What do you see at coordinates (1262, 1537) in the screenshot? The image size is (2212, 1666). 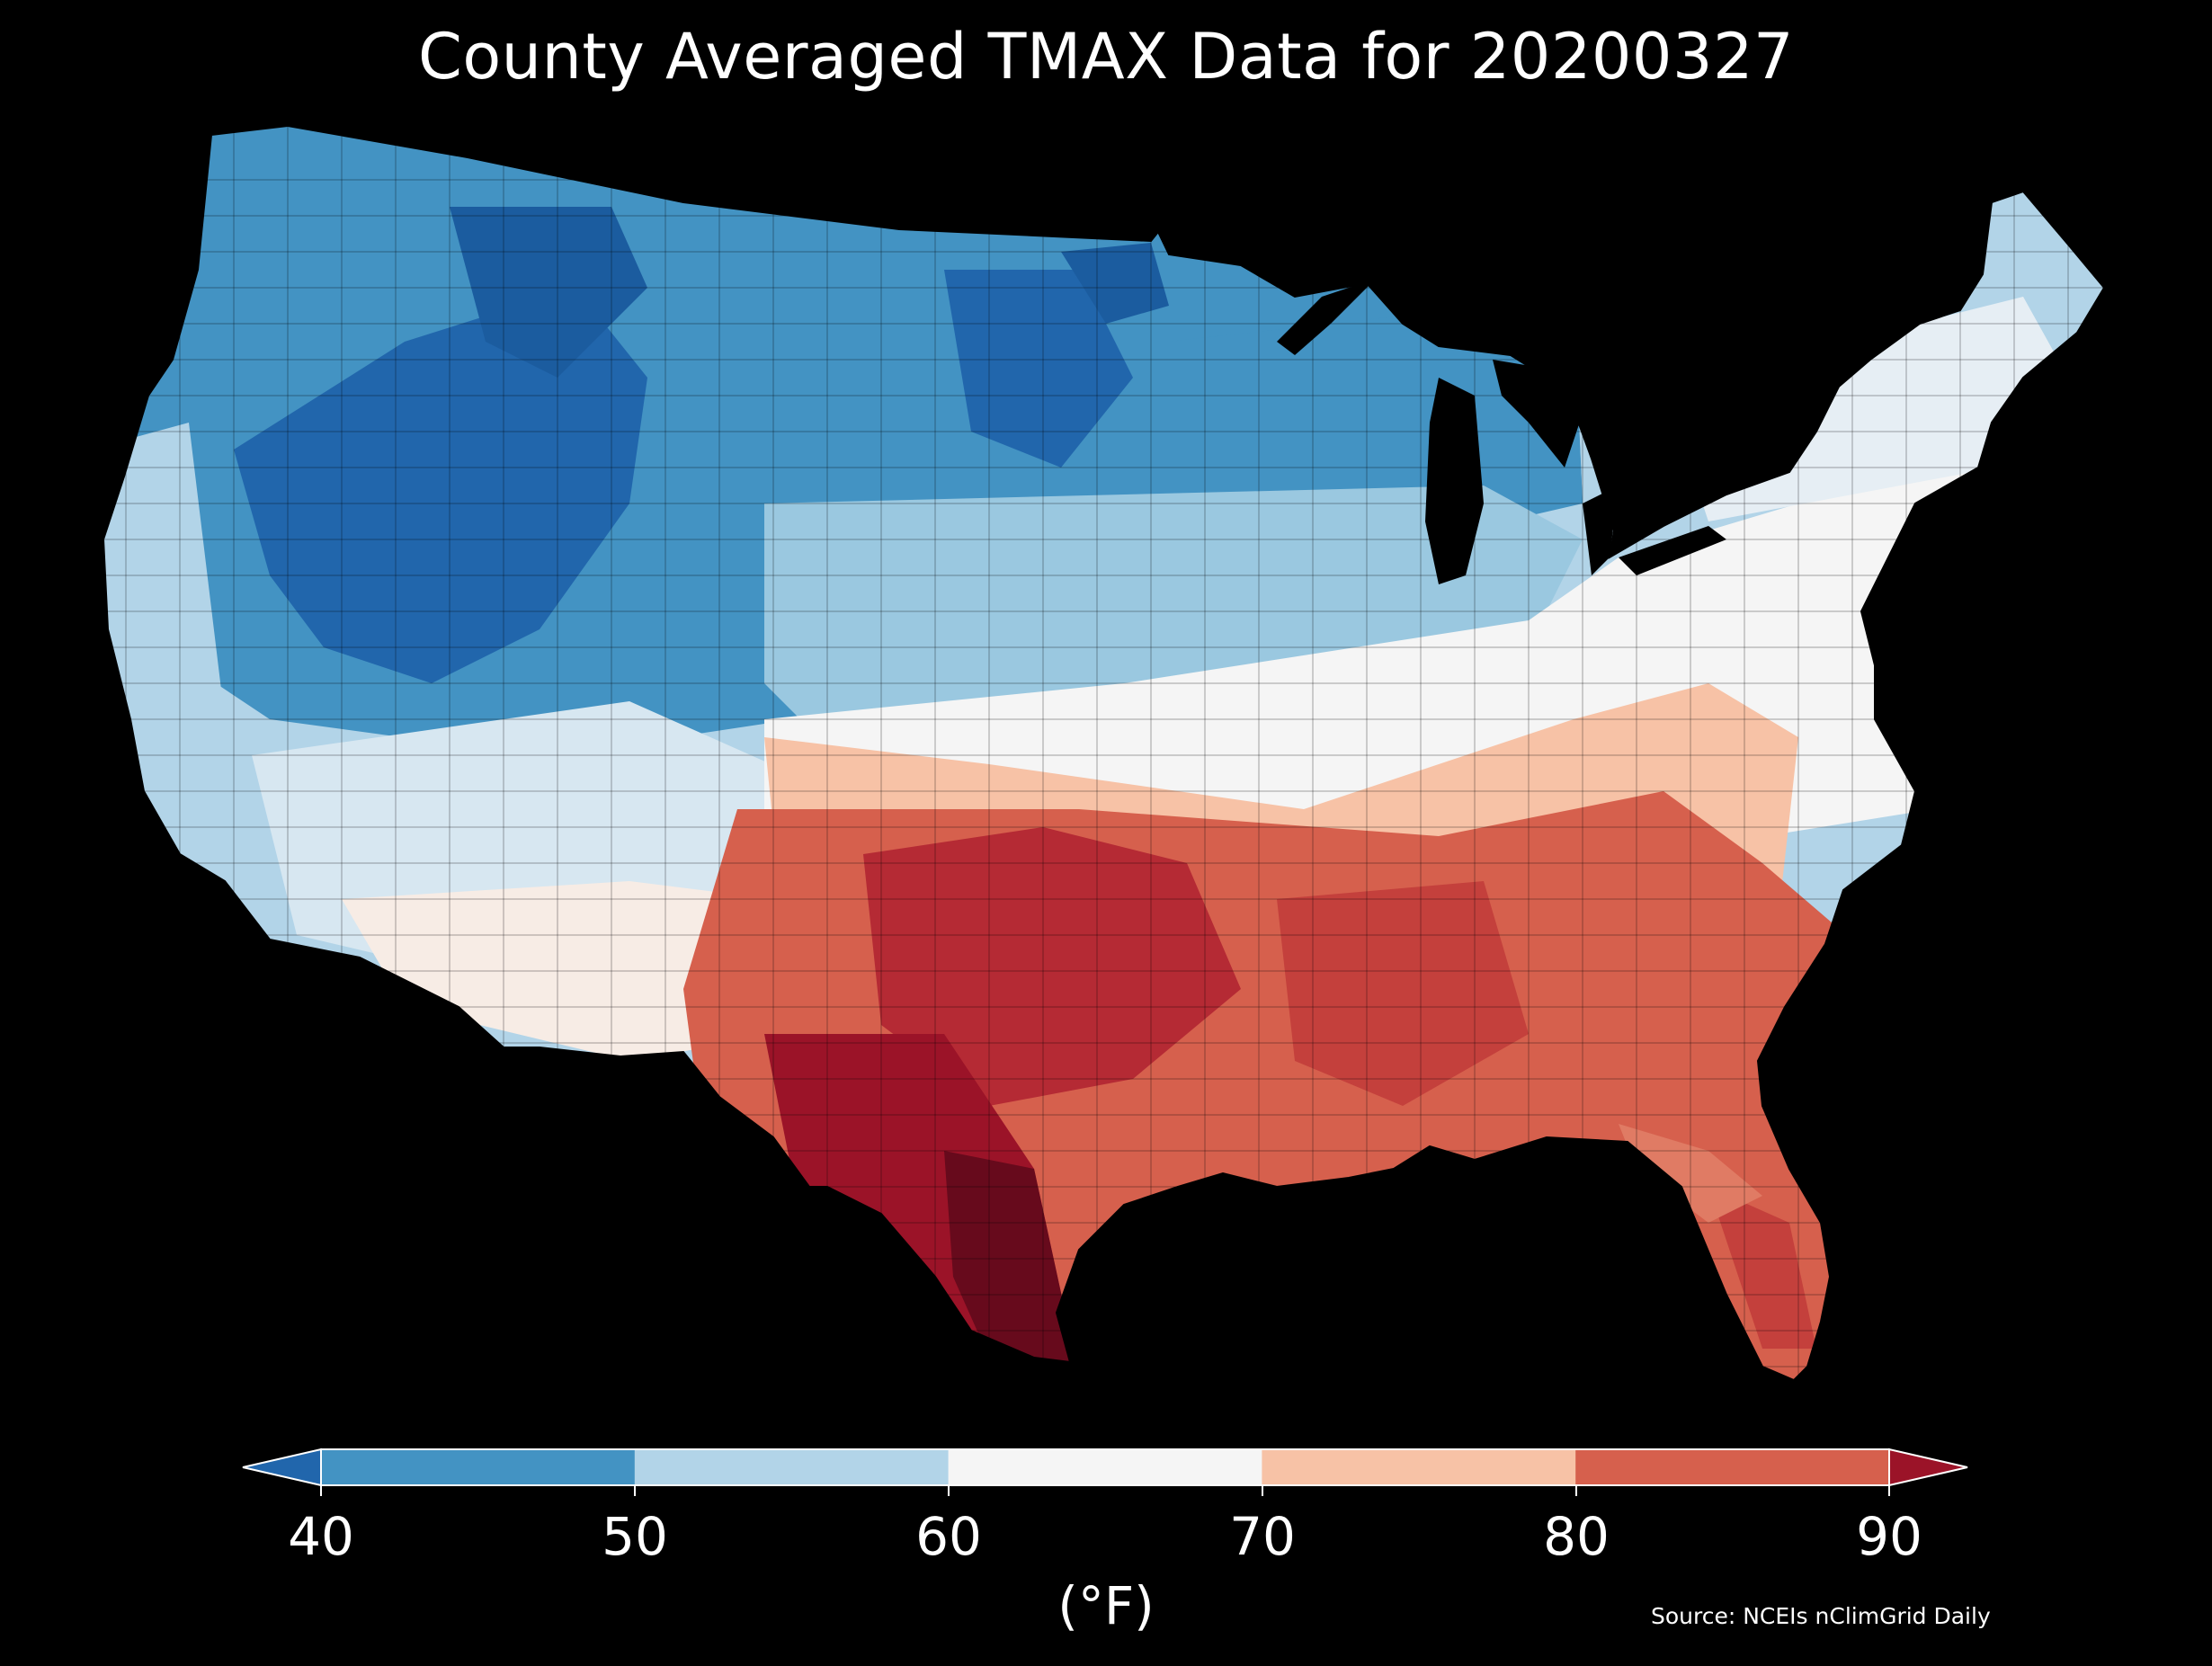 I see `colorbar-tick-label: 70` at bounding box center [1262, 1537].